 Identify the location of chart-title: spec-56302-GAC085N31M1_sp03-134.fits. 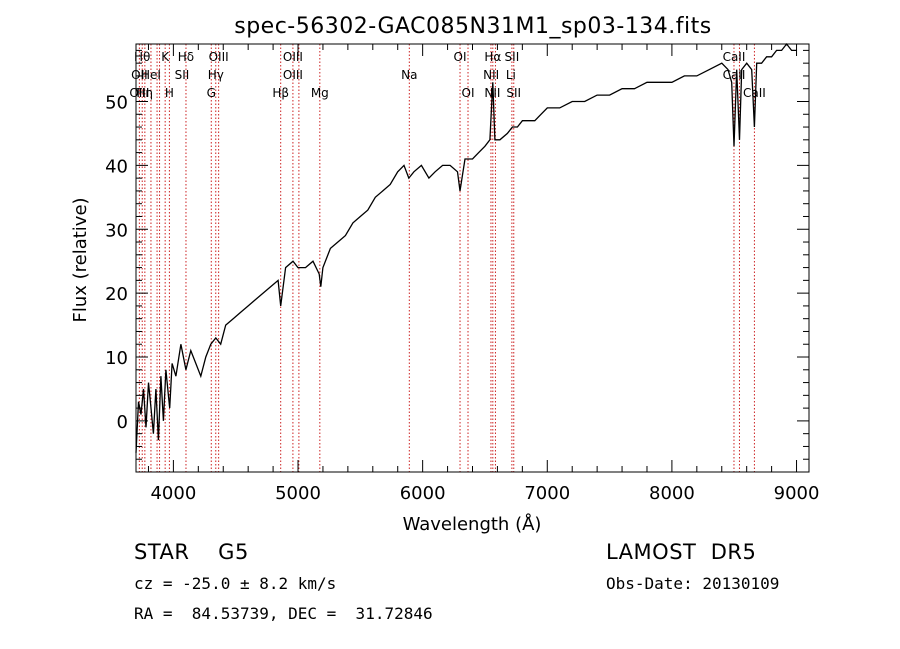
(473, 26).